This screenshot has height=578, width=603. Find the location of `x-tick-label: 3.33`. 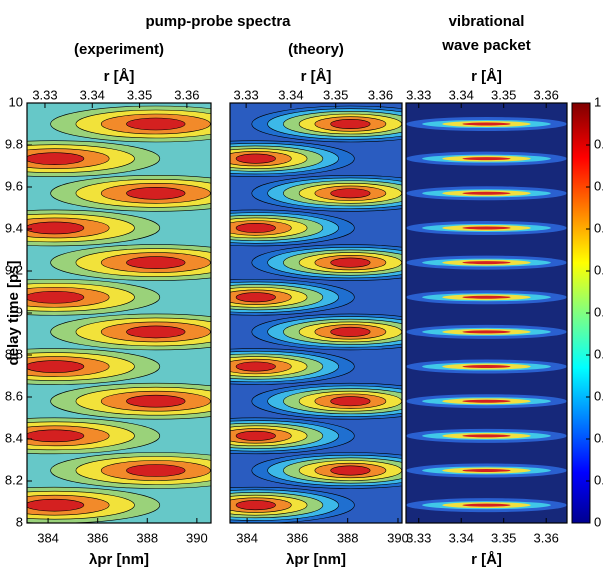

x-tick-label: 3.33 is located at coordinates (418, 537).